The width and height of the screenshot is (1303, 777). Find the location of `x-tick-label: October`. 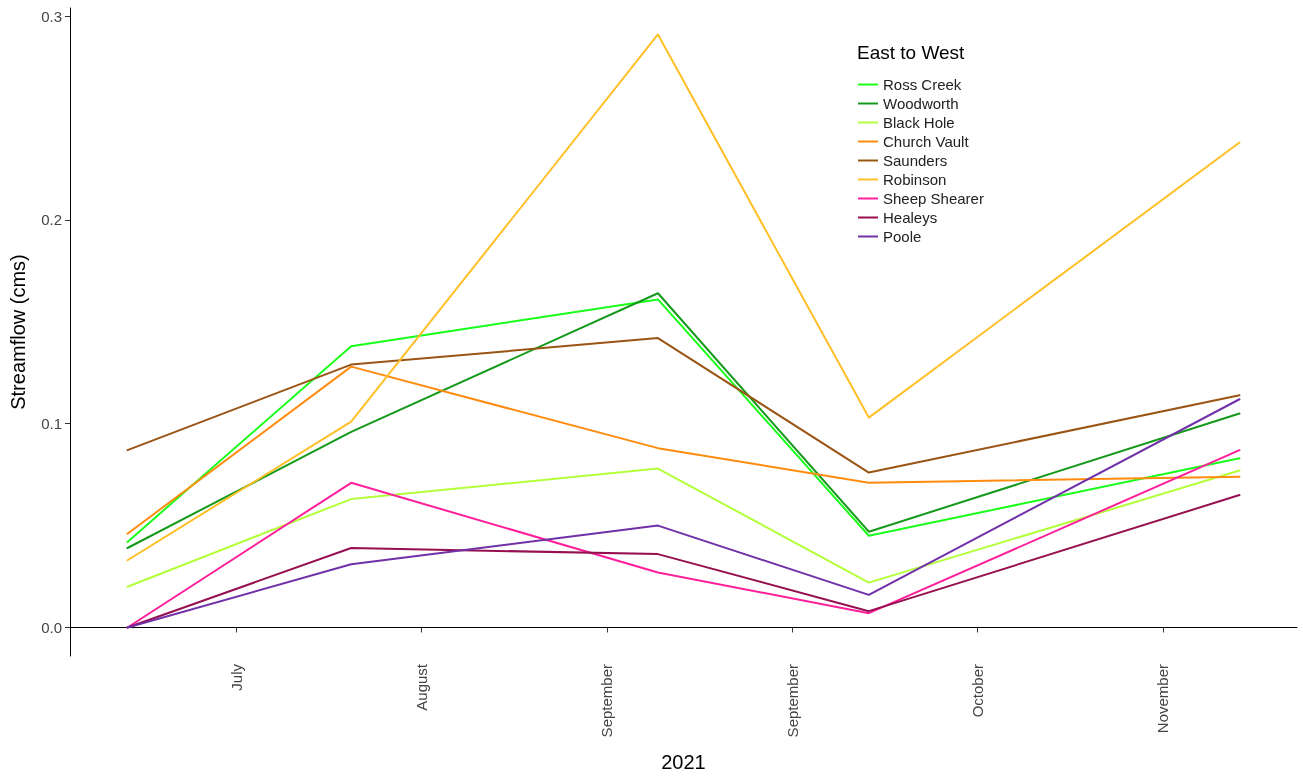

x-tick-label: October is located at coordinates (977, 691).